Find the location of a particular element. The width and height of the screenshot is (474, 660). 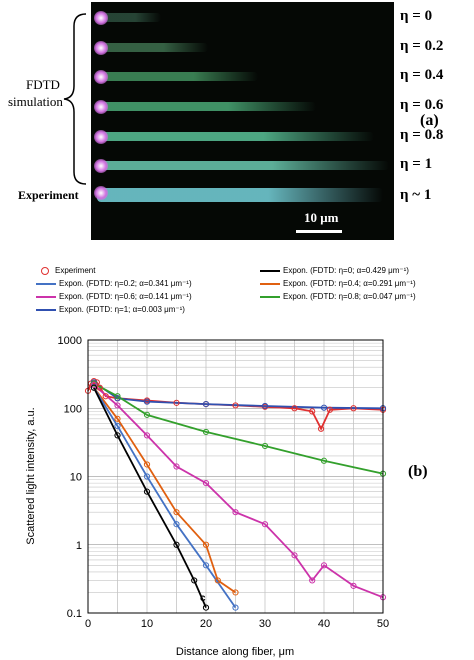

legend-item: Expon. (FDTD: η=1; α=0.003 μm⁻¹) is located at coordinates (110, 310).